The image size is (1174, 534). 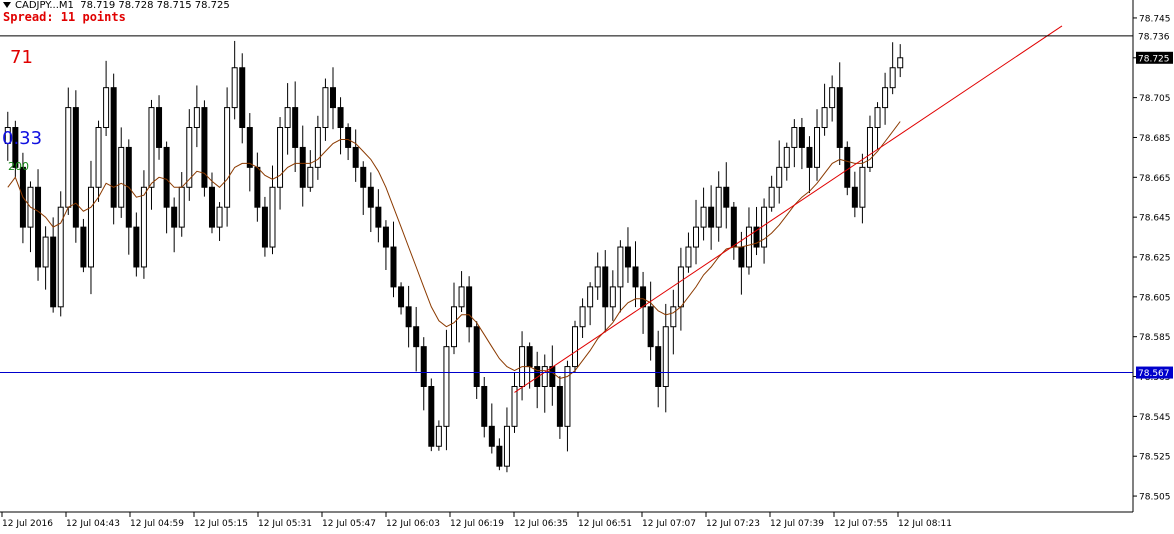 What do you see at coordinates (477, 524) in the screenshot?
I see `time-tick-label: 12 Jul 06:19` at bounding box center [477, 524].